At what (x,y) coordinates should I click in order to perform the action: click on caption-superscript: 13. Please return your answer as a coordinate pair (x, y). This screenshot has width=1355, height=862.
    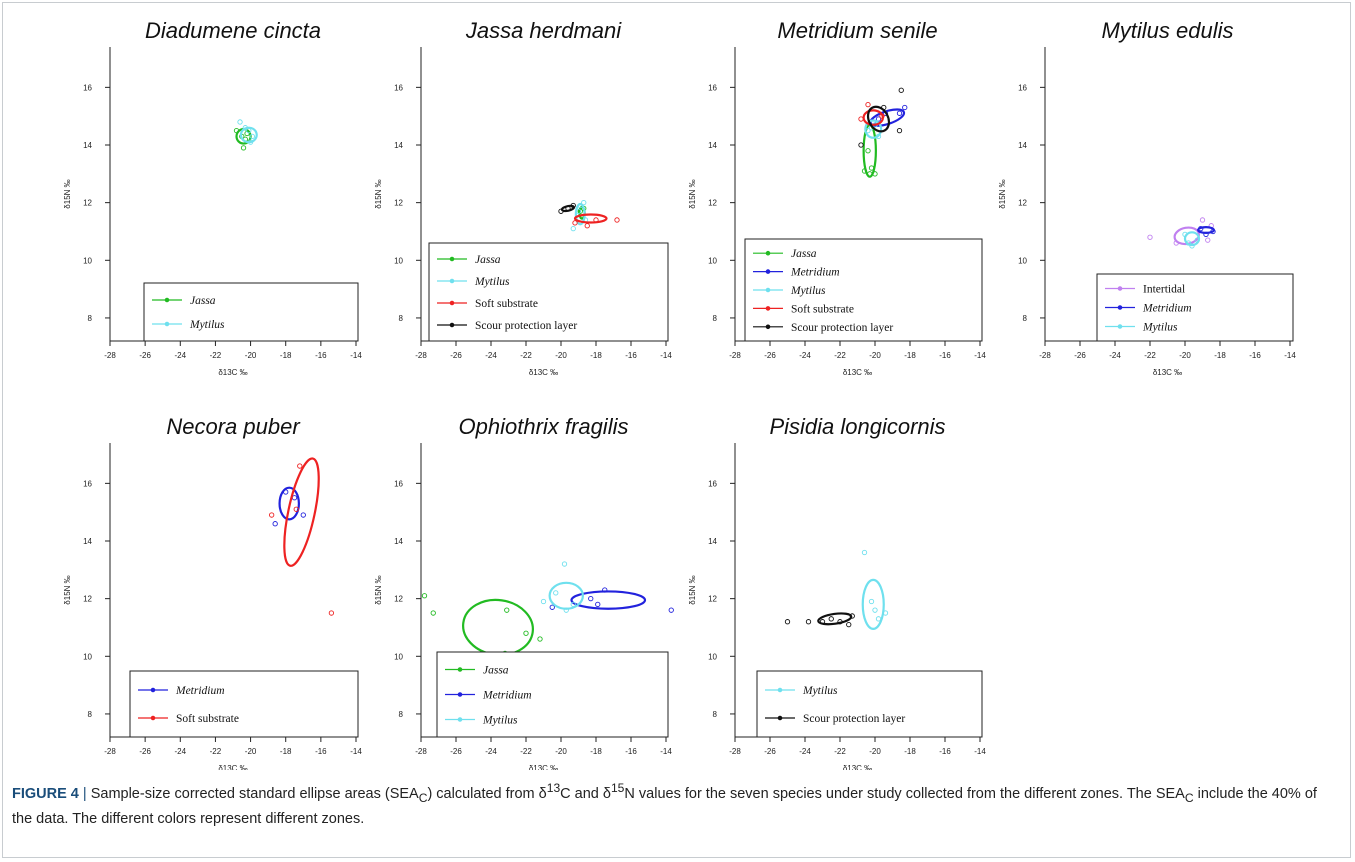
    Looking at the image, I should click on (553, 788).